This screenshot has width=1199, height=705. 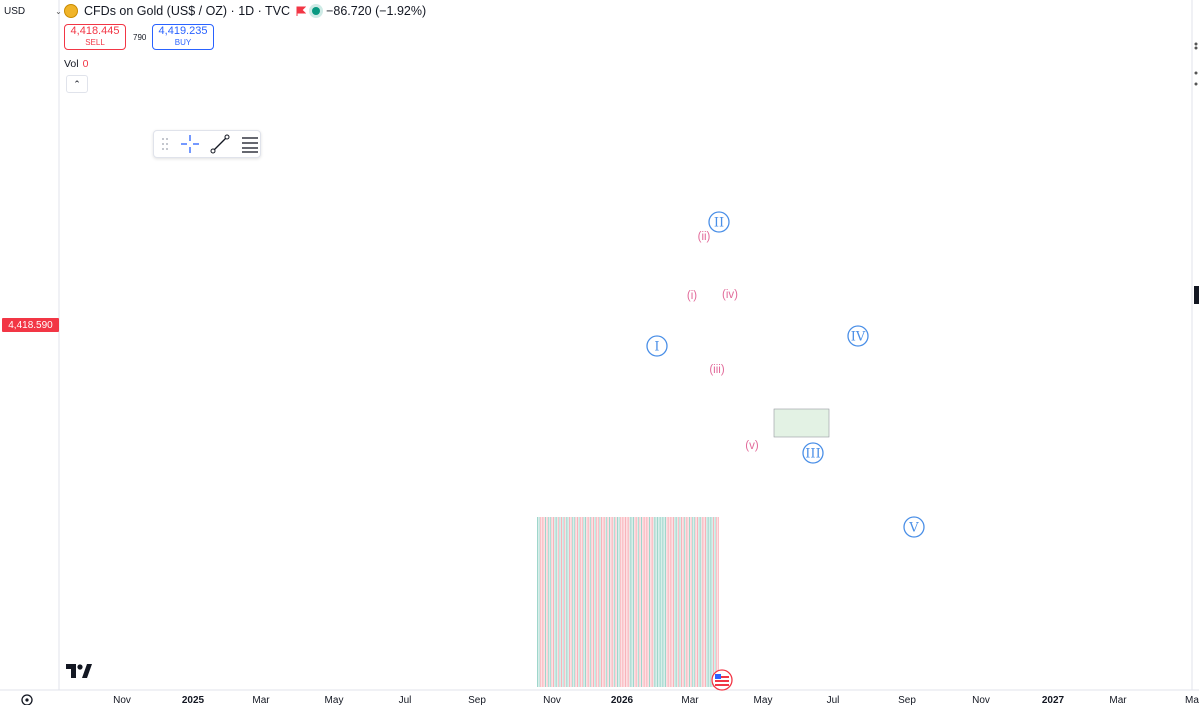 I want to click on settings-gear-icon, so click(x=27, y=699).